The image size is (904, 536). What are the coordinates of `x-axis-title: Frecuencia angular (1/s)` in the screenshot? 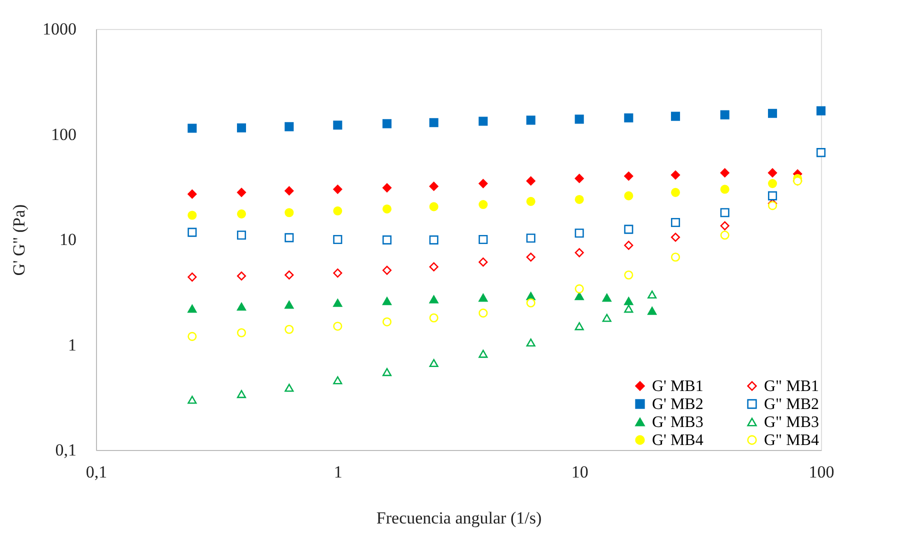 It's located at (459, 518).